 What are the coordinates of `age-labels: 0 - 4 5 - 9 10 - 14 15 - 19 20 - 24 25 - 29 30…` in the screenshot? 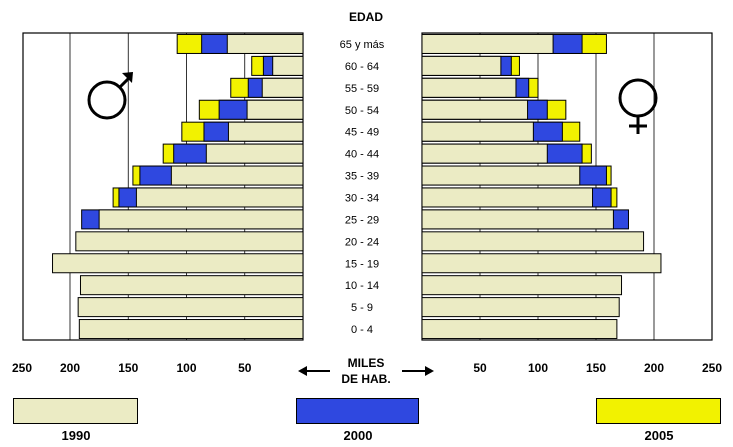 It's located at (362, 187).